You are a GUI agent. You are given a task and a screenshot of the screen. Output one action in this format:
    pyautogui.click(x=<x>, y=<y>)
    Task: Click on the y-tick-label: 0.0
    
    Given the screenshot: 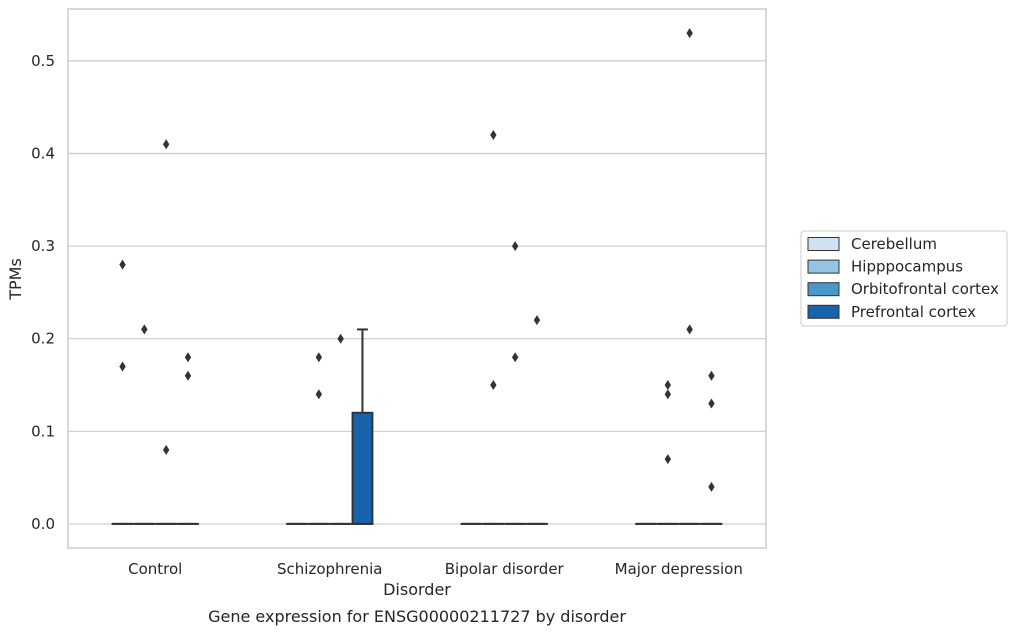 What is the action you would take?
    pyautogui.click(x=43, y=524)
    